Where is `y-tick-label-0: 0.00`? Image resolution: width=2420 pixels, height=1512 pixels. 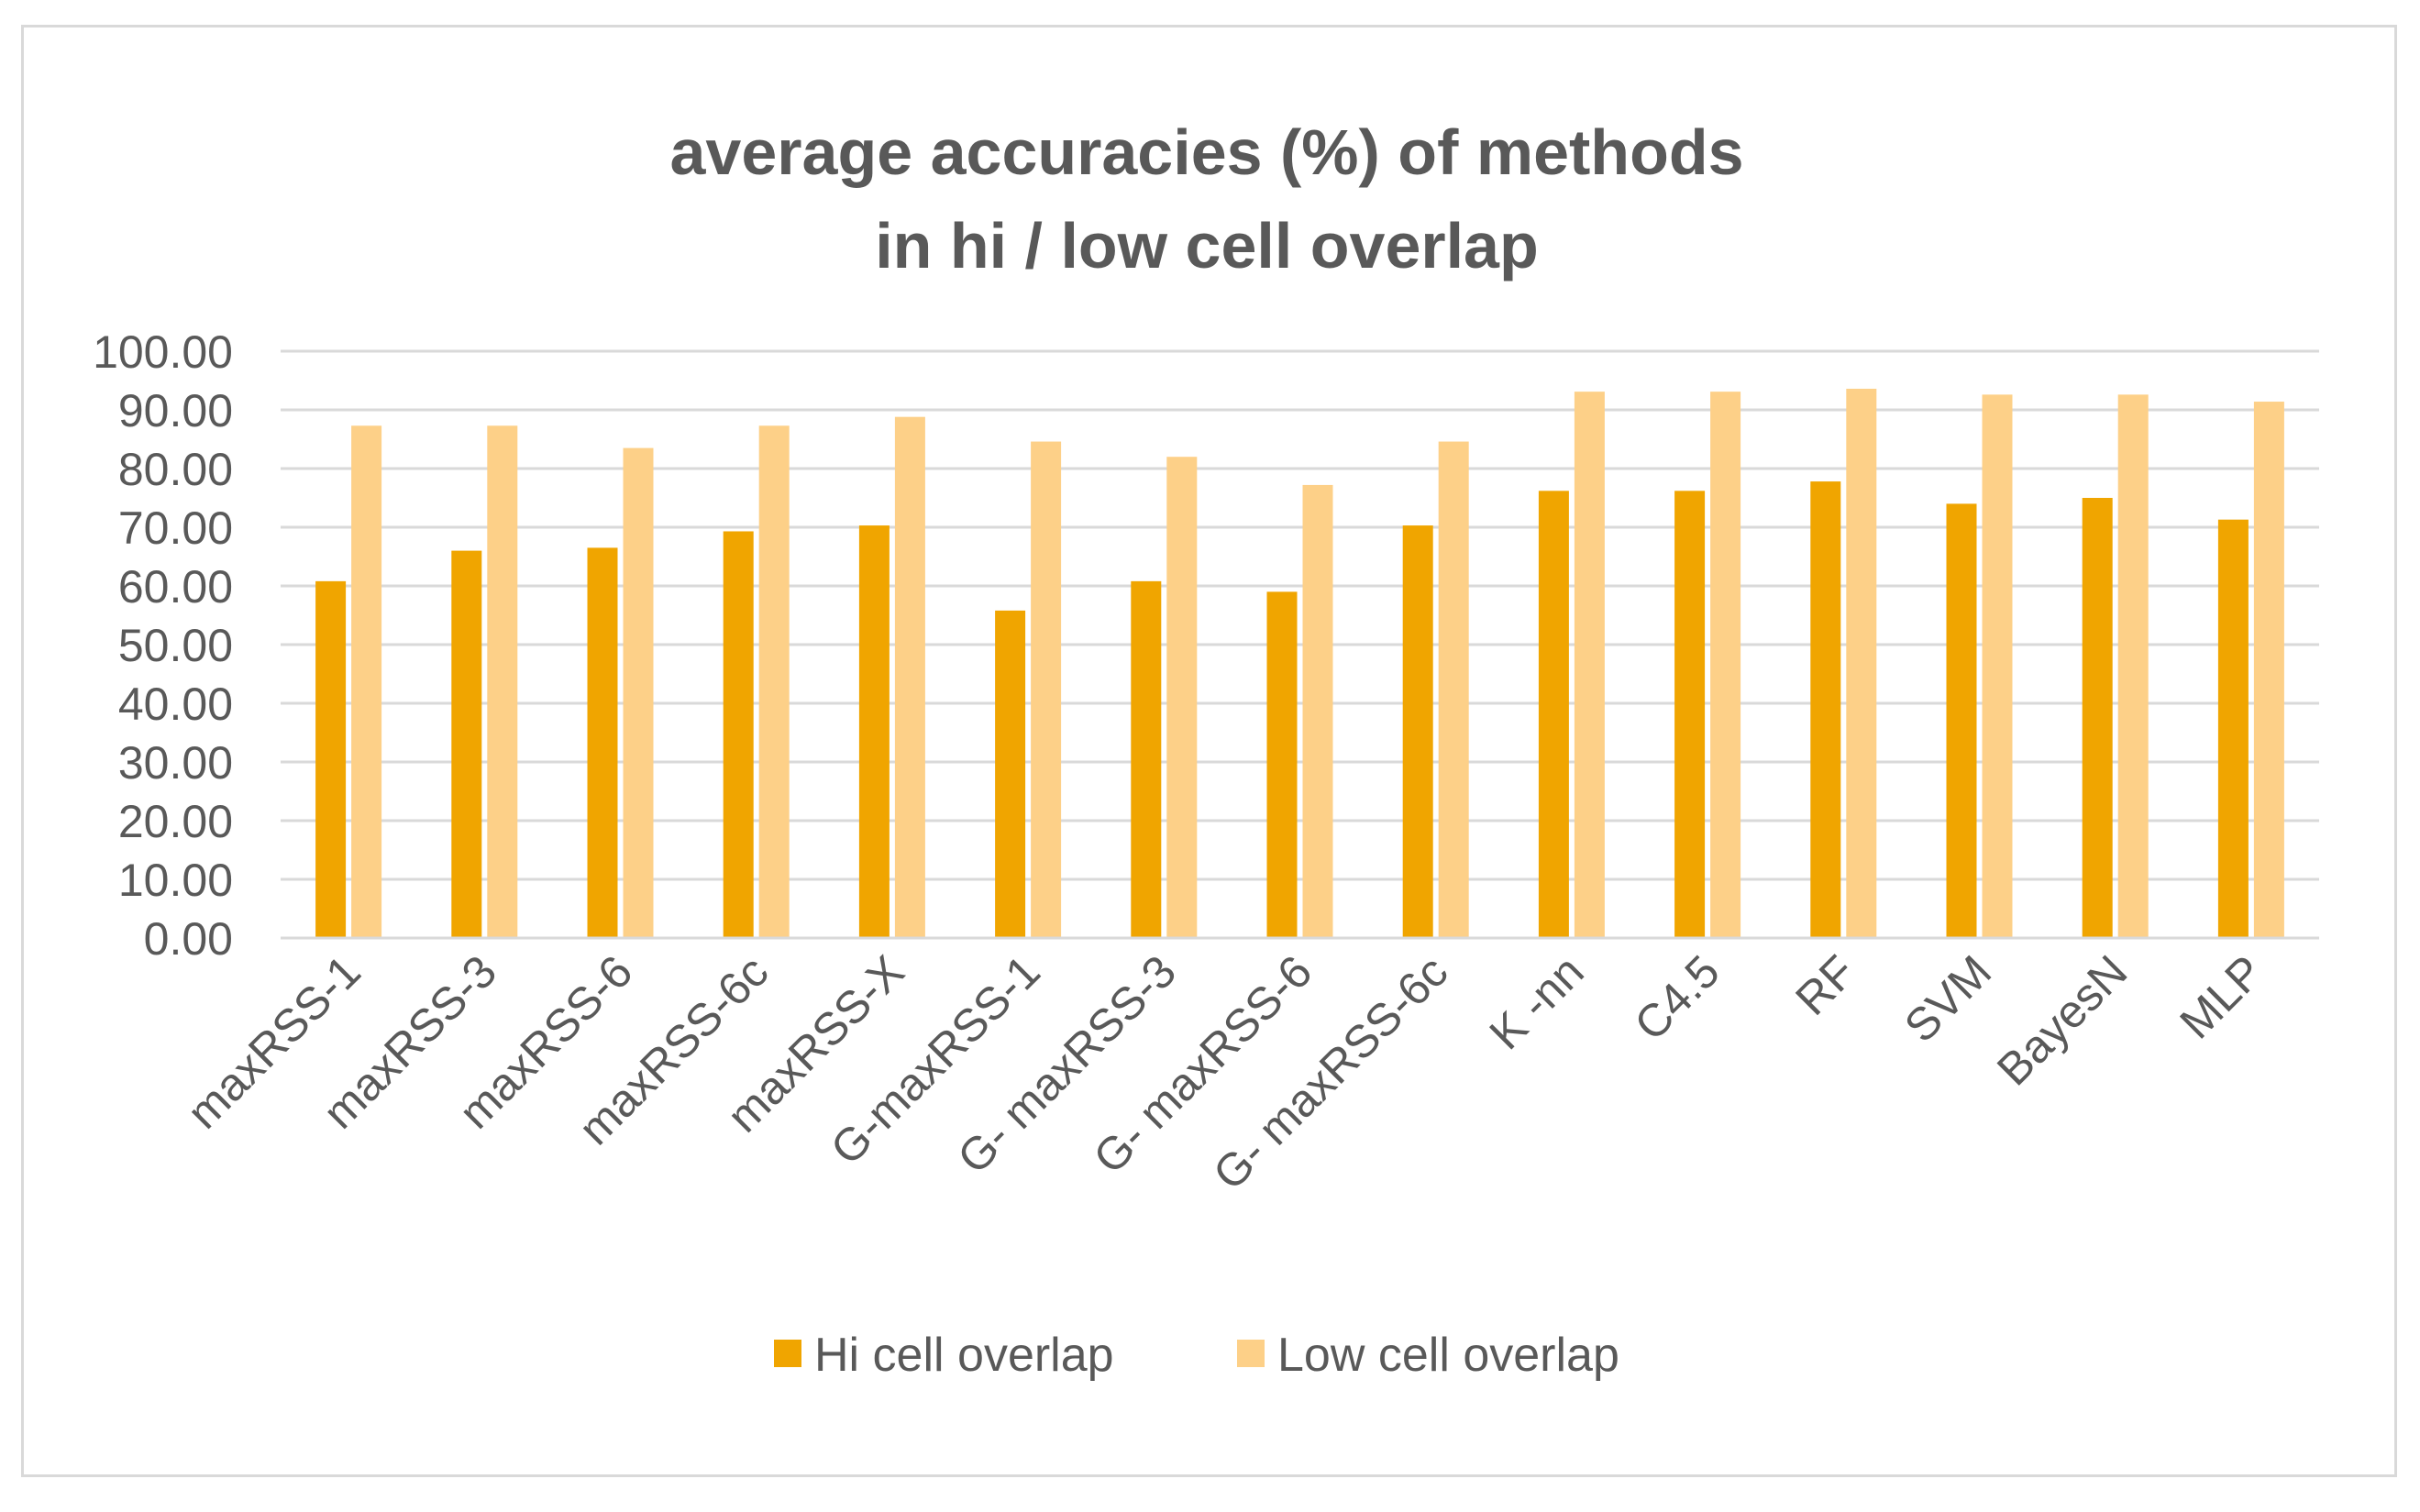
y-tick-label-0: 0.00 is located at coordinates (188, 939).